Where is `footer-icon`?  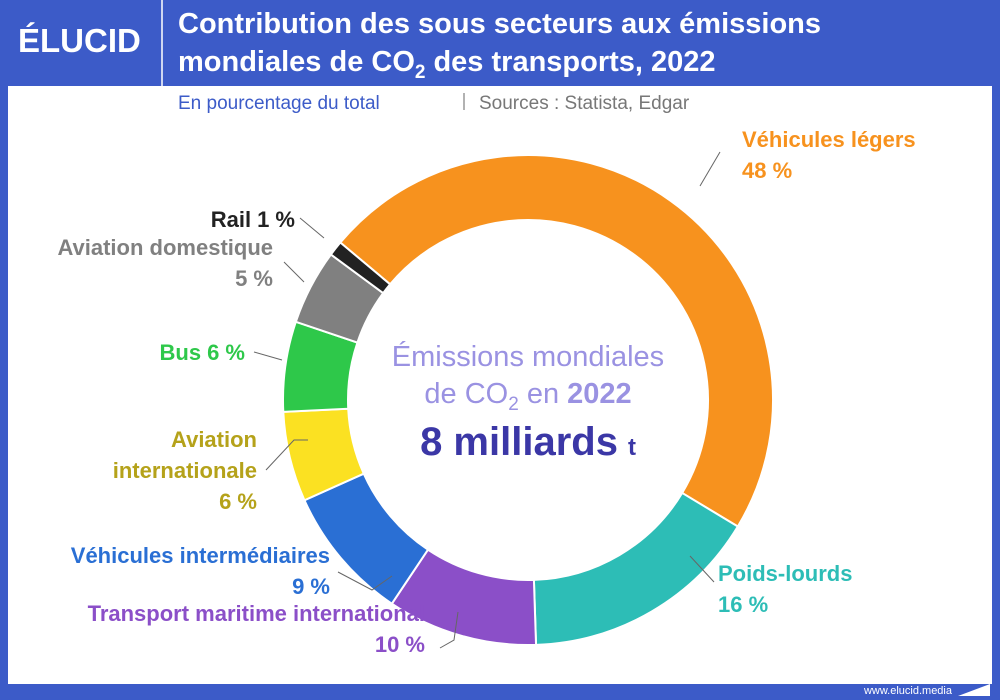 footer-icon is located at coordinates (974, 690).